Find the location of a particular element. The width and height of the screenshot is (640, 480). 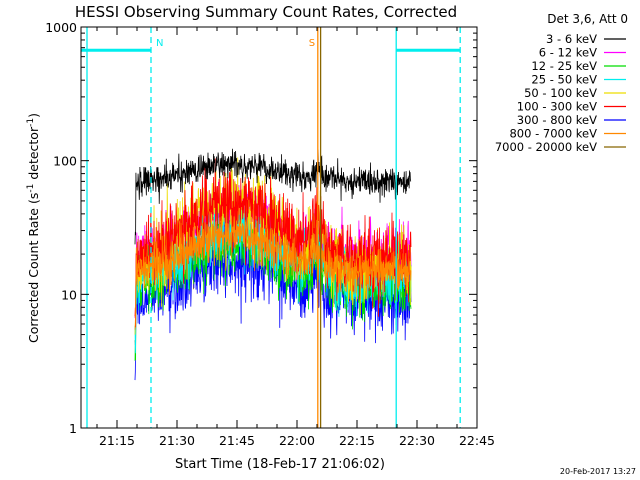

legend-label: 3 - 6 keV is located at coordinates (571, 39).